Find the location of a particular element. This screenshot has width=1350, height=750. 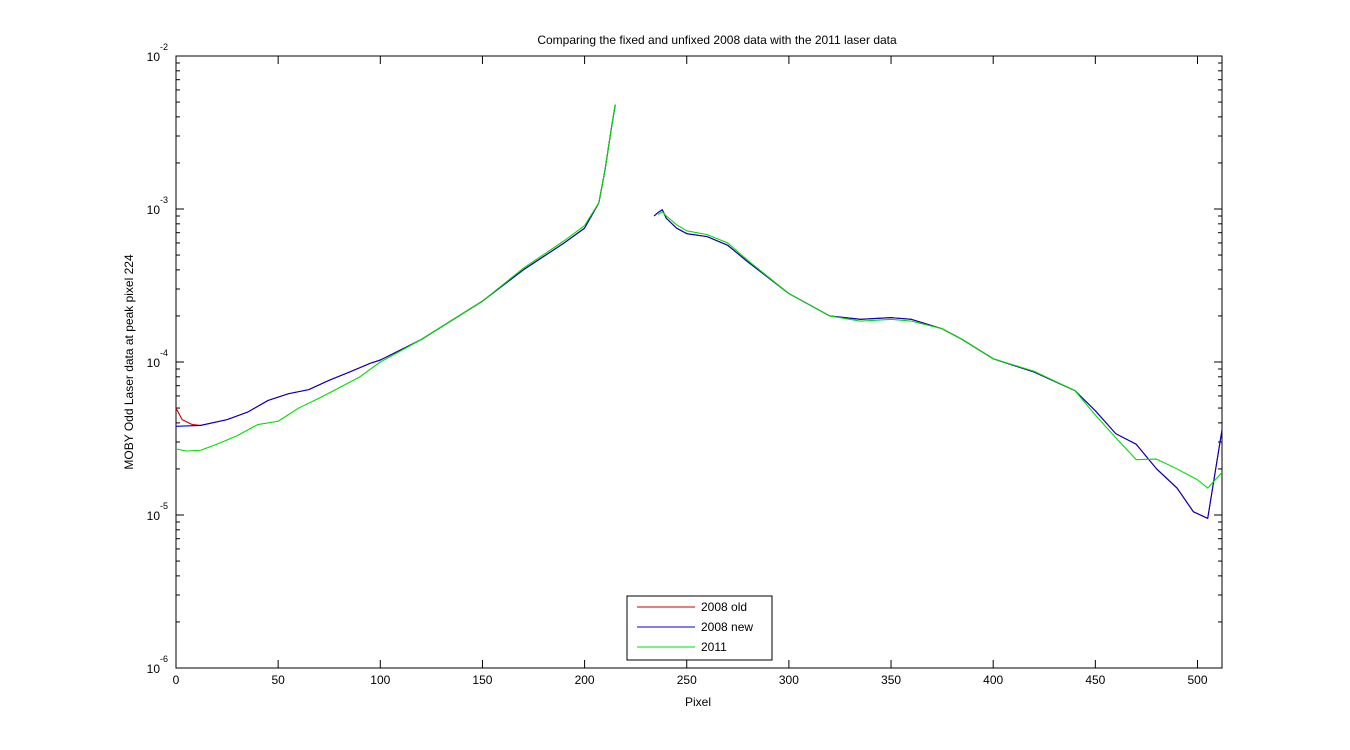

x-tick-label: 200 is located at coordinates (585, 680).